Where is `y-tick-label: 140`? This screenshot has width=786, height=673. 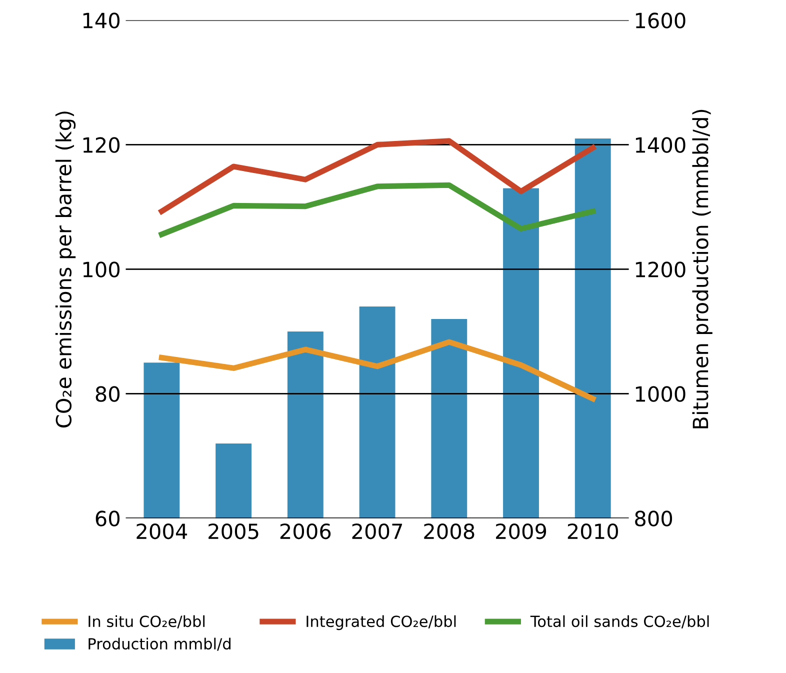
y-tick-label: 140 is located at coordinates (101, 20).